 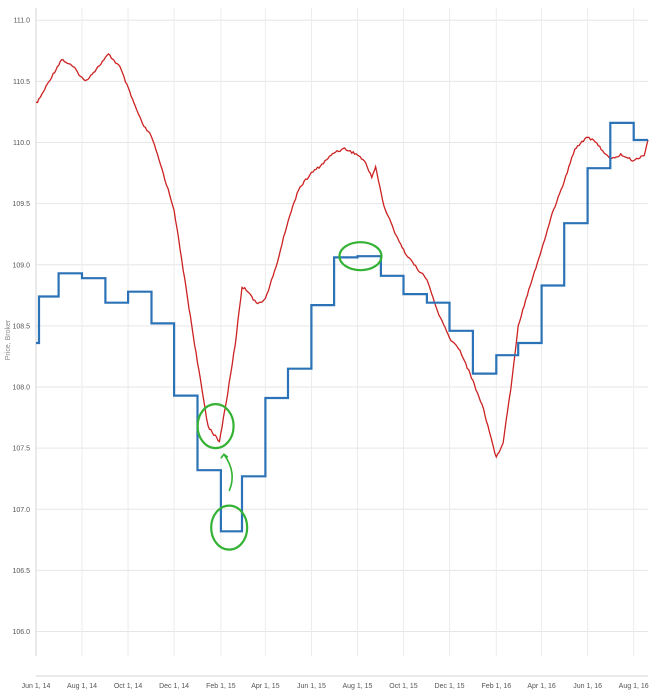 What do you see at coordinates (21, 571) in the screenshot?
I see `y-tick-label: 106.5` at bounding box center [21, 571].